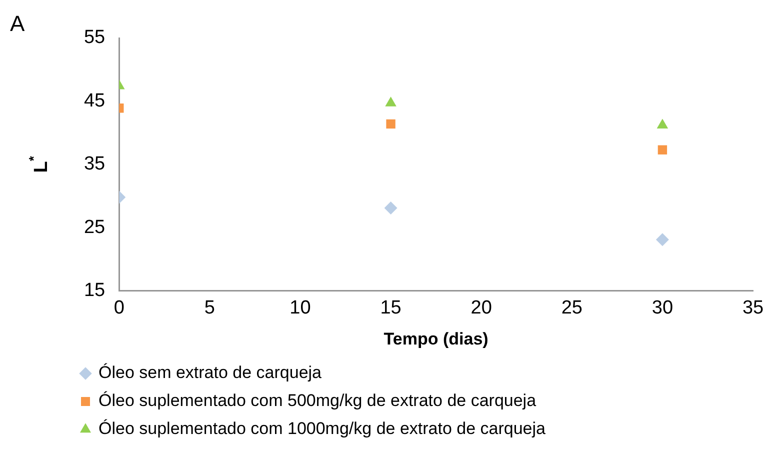 This screenshot has height=454, width=771. Describe the element at coordinates (663, 307) in the screenshot. I see `x-tick-label: 30` at that location.